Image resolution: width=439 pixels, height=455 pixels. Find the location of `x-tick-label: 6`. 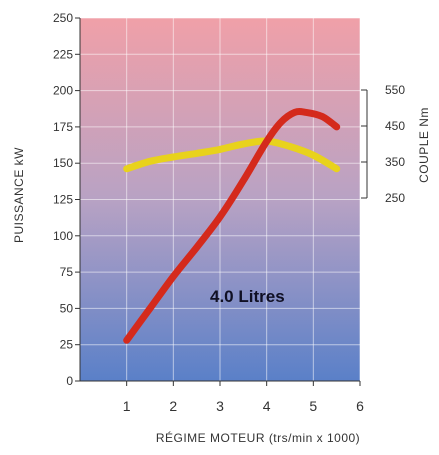

x-tick-label: 6 is located at coordinates (360, 406).